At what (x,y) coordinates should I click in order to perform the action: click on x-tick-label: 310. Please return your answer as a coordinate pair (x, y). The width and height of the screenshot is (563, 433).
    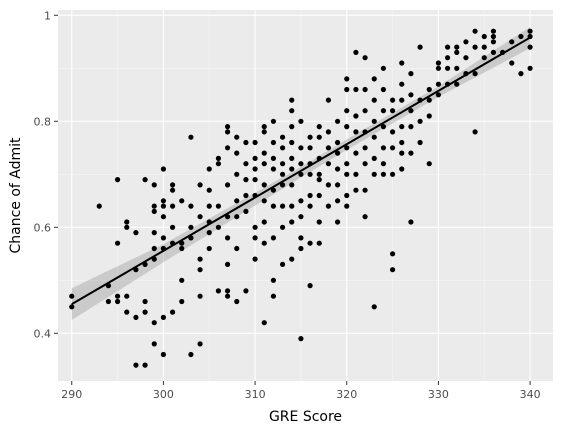
    Looking at the image, I should click on (255, 394).